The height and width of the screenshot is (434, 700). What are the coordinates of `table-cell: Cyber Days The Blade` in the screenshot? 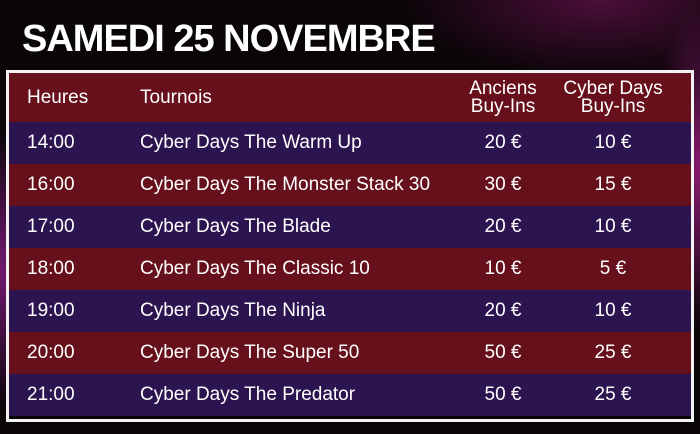 It's located at (235, 227).